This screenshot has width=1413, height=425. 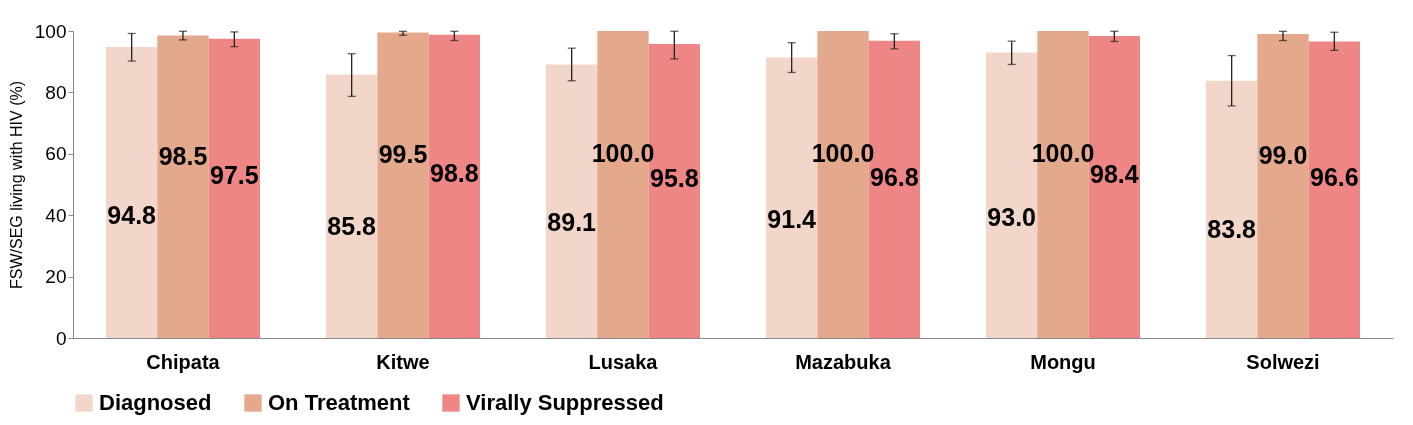 I want to click on y-tick-label: 60, so click(x=56, y=154).